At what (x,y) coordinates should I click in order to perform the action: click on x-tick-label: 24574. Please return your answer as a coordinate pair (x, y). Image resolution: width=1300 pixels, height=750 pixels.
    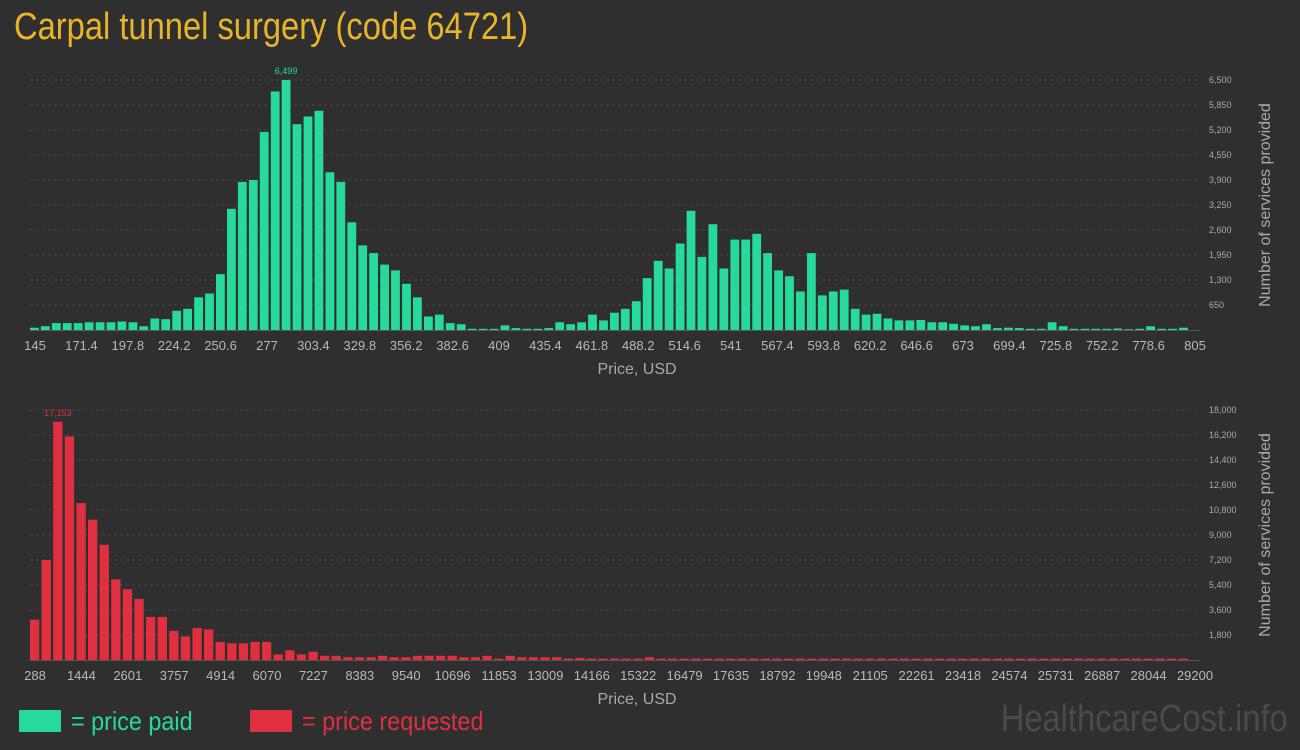
    Looking at the image, I should click on (1009, 675).